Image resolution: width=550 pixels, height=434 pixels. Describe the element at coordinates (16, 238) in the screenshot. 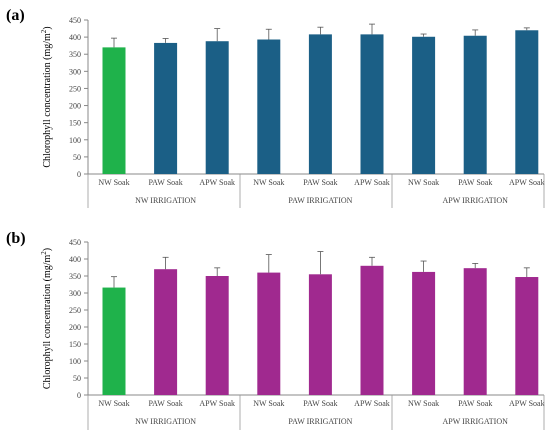

I see `panel-label: (b)` at that location.